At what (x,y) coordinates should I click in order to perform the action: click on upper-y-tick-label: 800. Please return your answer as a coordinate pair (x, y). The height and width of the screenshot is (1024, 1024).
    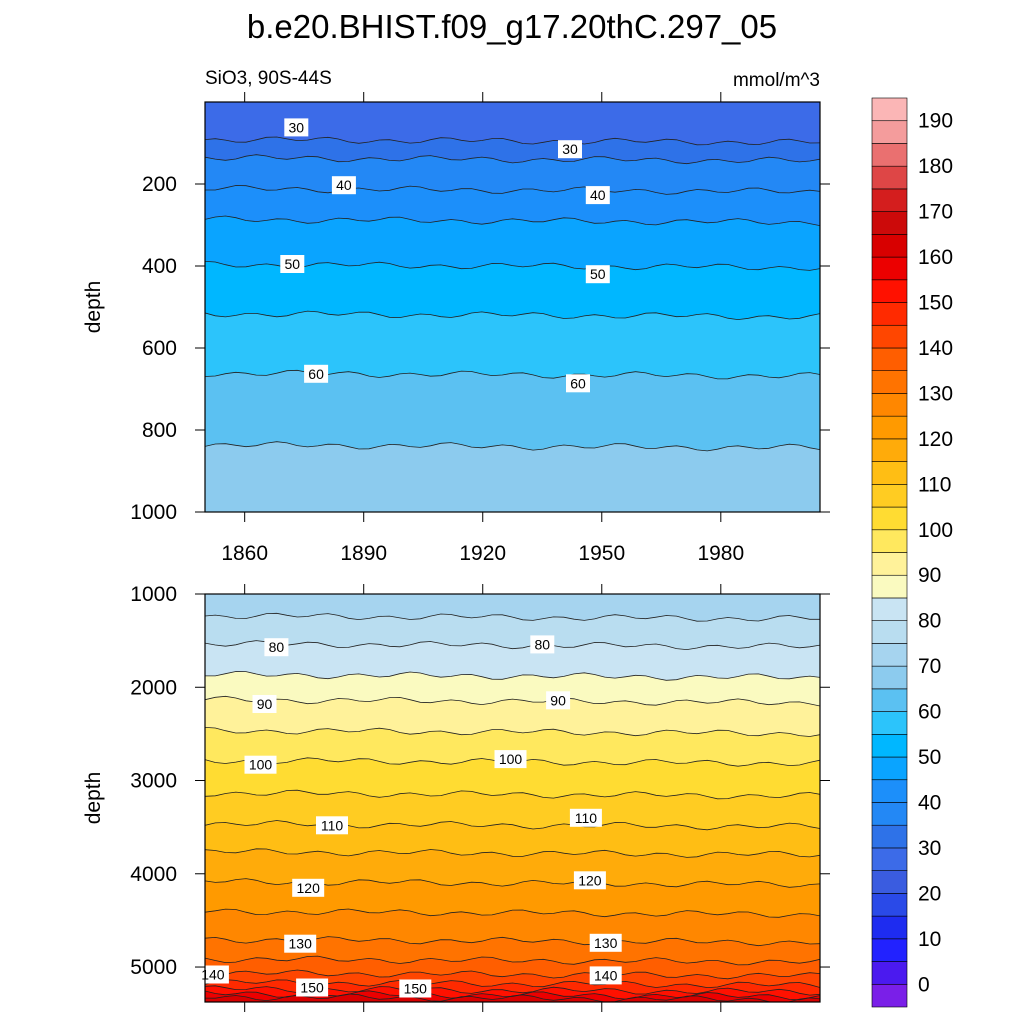
    Looking at the image, I should click on (159, 430).